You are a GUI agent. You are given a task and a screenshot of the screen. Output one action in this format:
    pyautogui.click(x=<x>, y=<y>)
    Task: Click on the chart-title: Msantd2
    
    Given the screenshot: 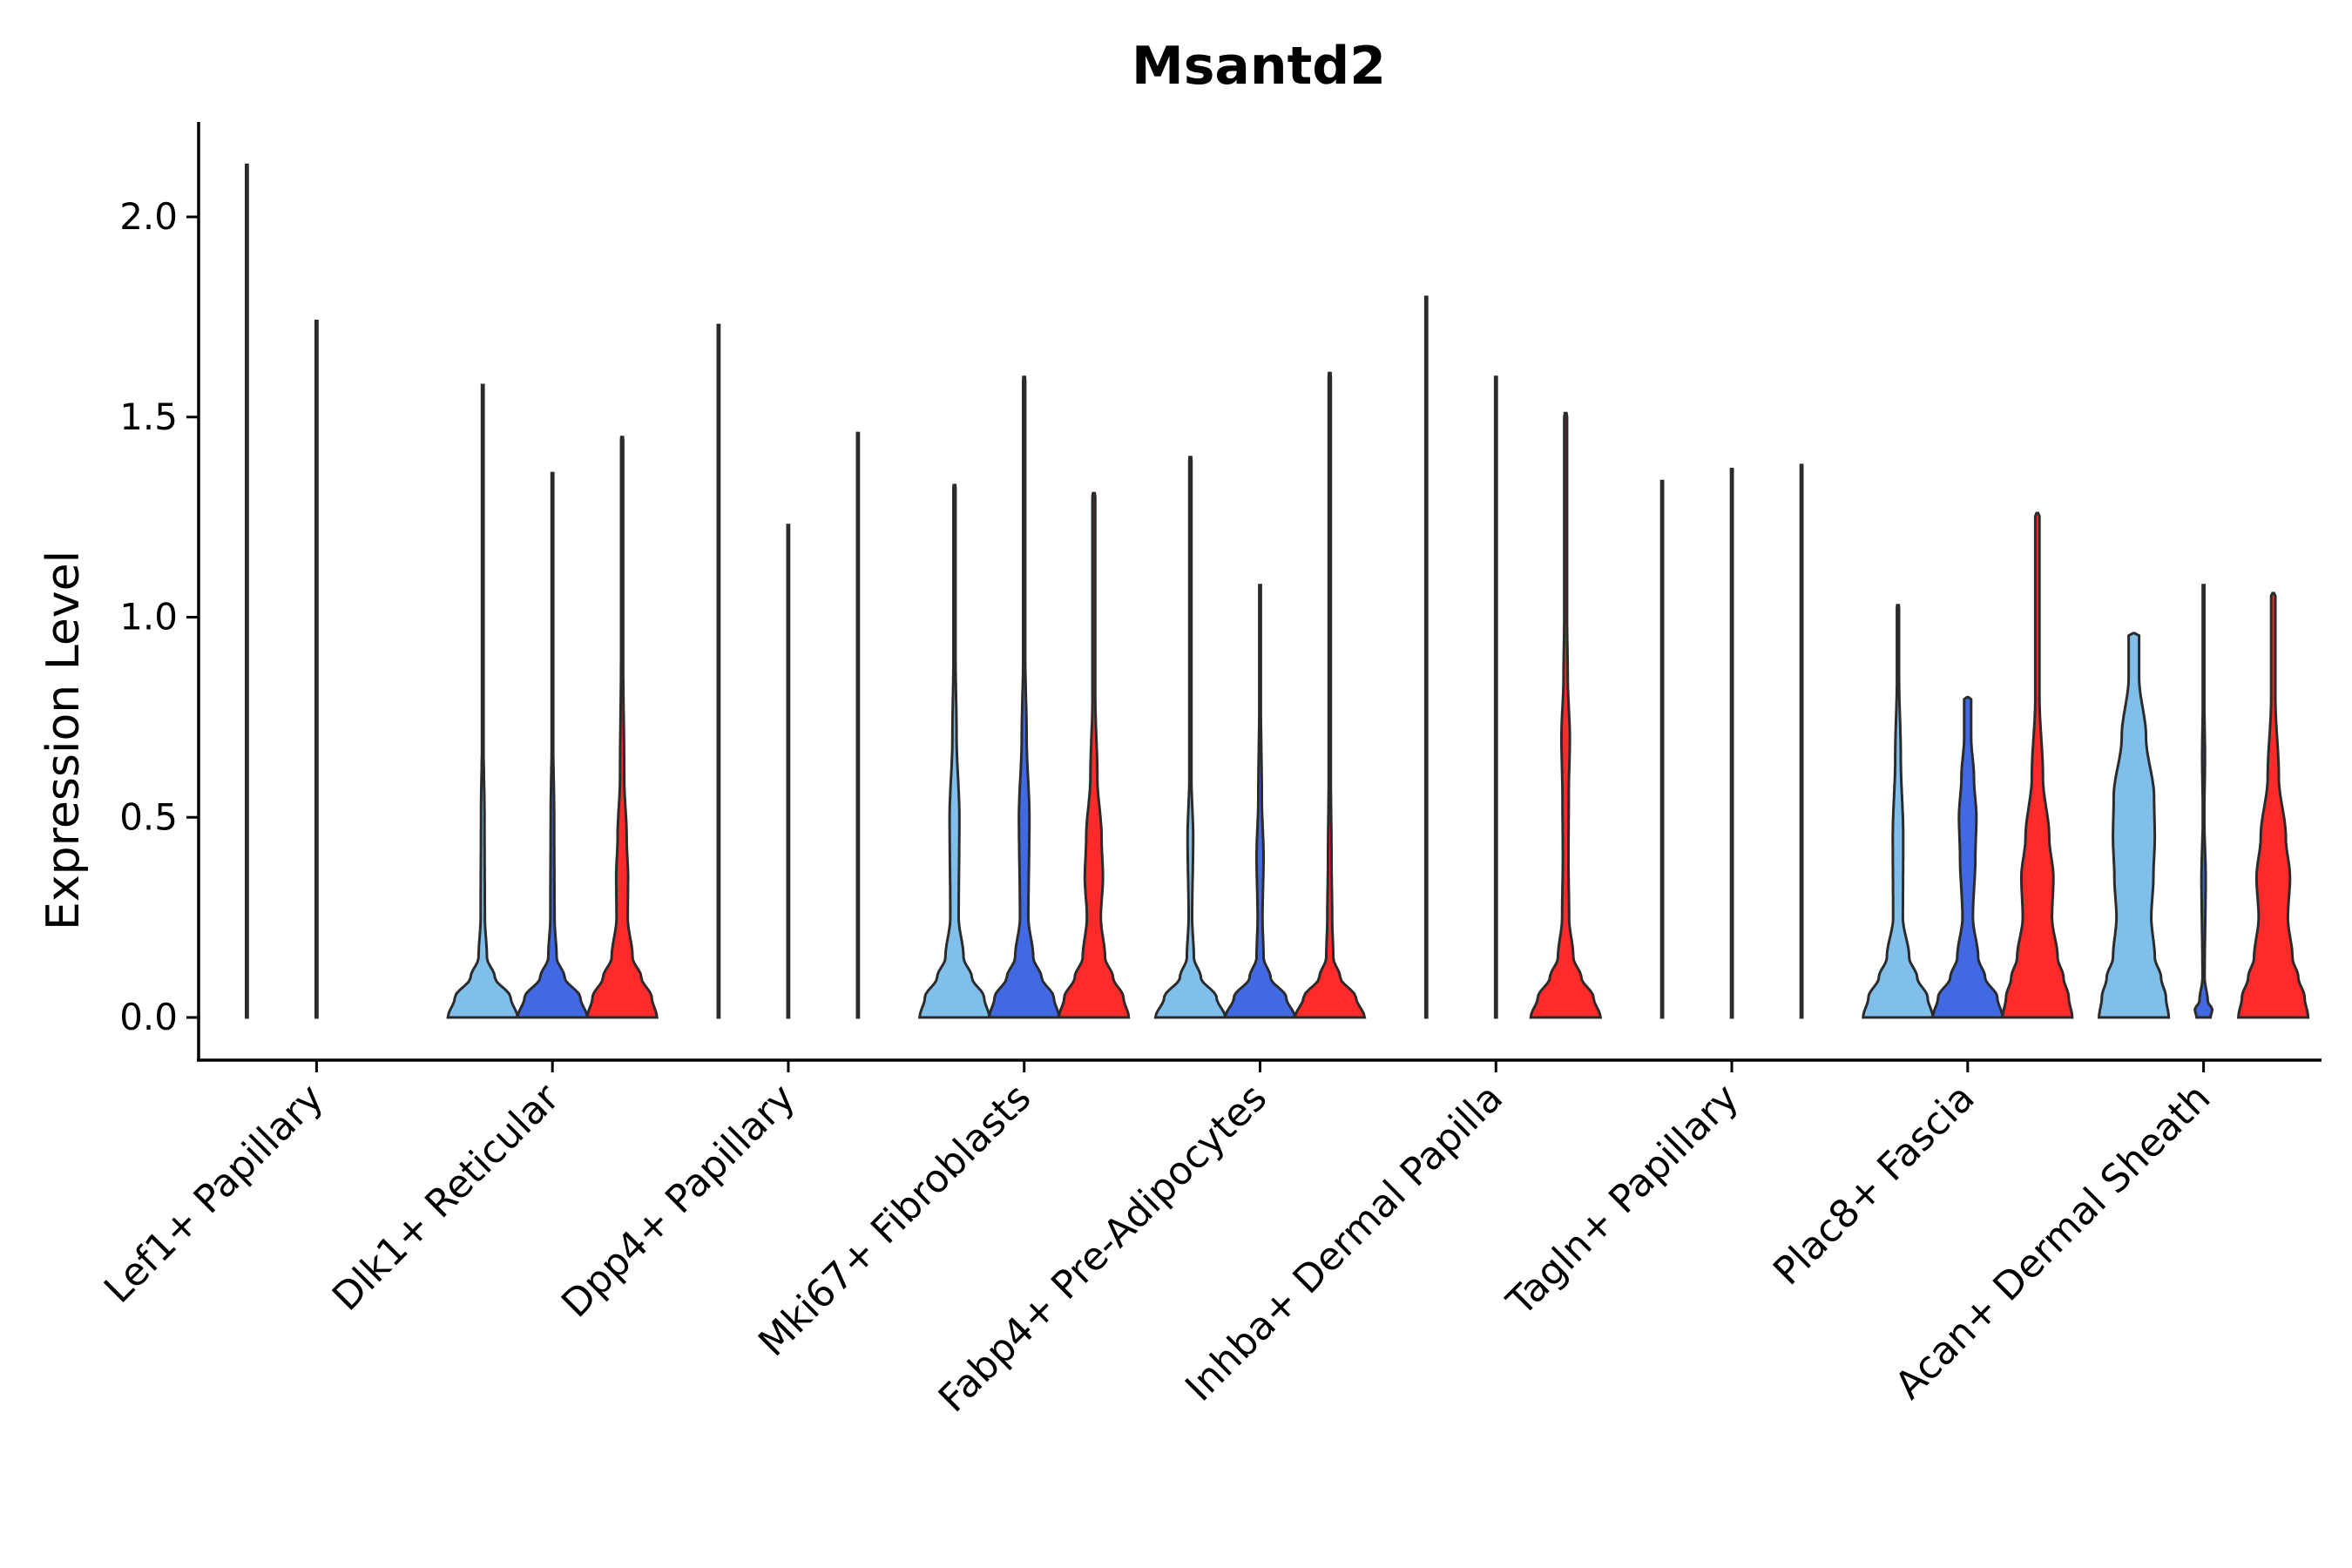 What is the action you would take?
    pyautogui.click(x=1259, y=66)
    